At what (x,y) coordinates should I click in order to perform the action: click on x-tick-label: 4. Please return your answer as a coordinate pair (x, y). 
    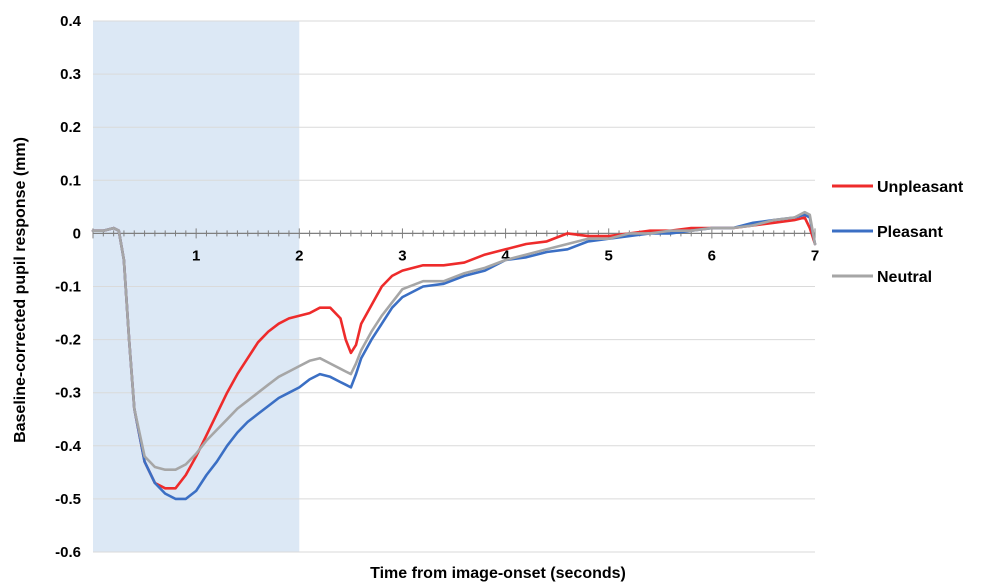
    Looking at the image, I should click on (505, 255).